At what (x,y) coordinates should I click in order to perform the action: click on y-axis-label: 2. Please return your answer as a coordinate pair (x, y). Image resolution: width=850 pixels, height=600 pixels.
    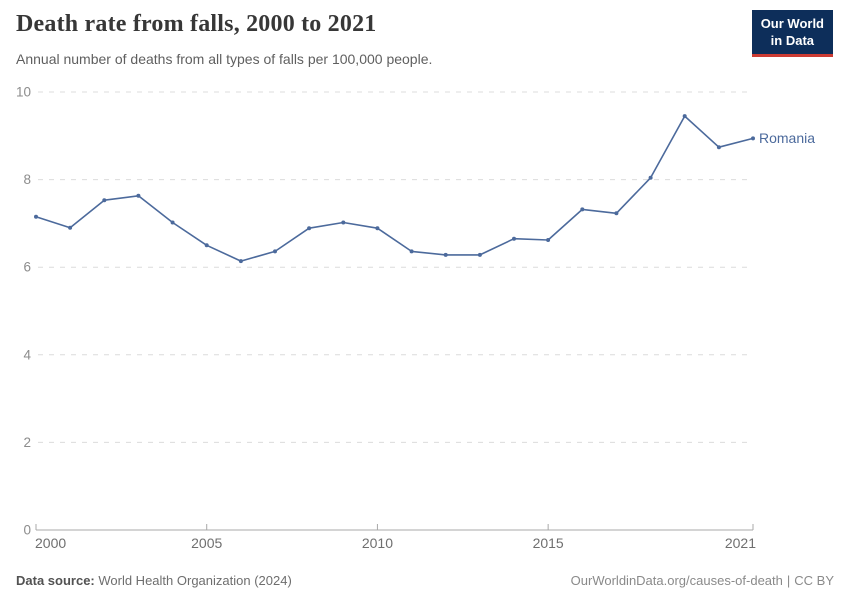
    Looking at the image, I should click on (27, 442).